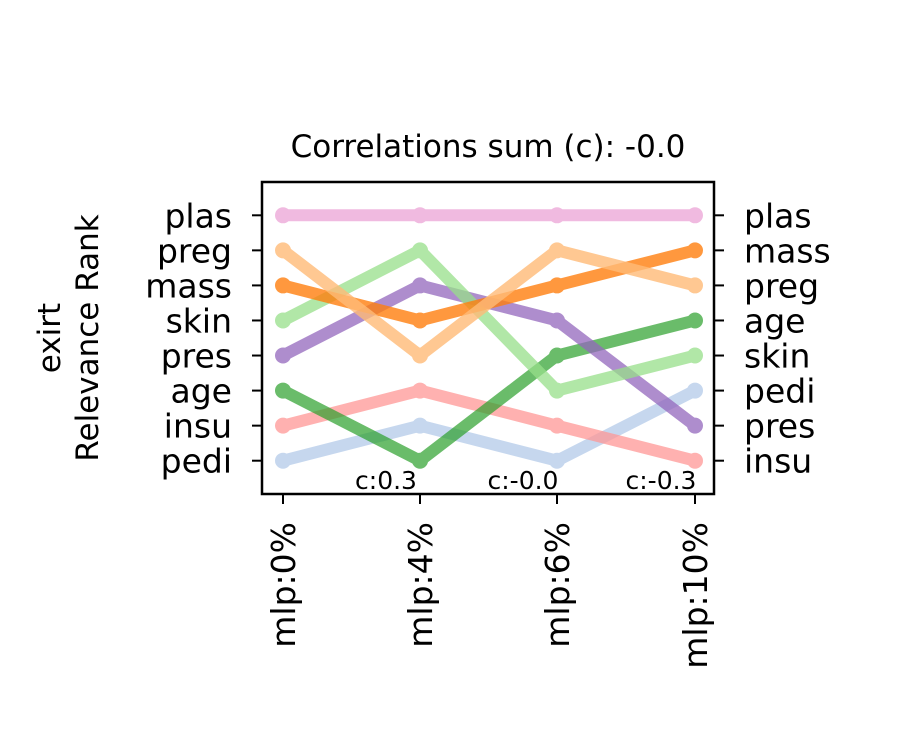 This screenshot has width=900, height=750. What do you see at coordinates (774, 320) in the screenshot?
I see `right-tick-label: age` at bounding box center [774, 320].